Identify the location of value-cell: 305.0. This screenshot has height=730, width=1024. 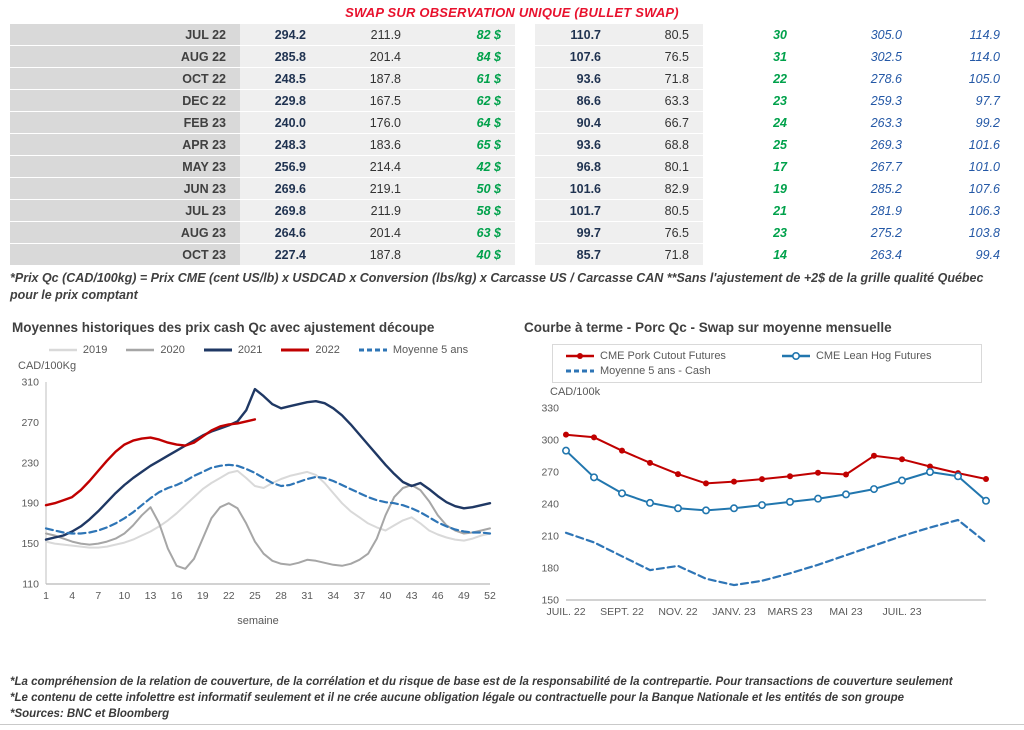
(858, 35).